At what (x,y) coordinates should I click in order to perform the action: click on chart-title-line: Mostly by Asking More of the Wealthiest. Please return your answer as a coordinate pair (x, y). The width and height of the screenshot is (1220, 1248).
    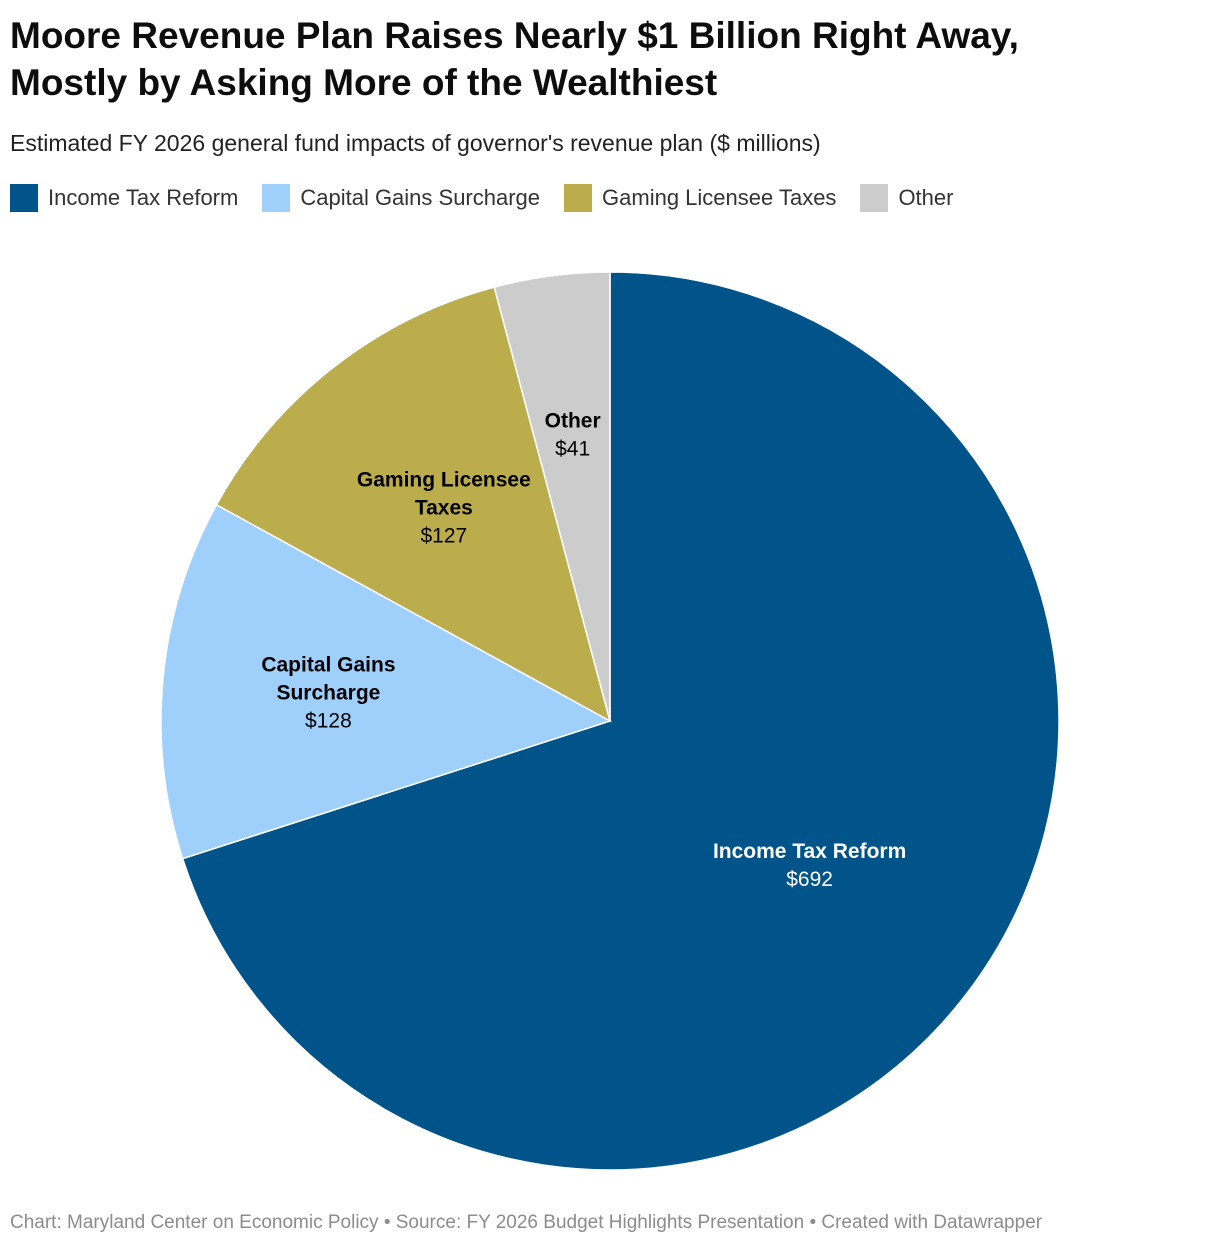
    Looking at the image, I should click on (364, 82).